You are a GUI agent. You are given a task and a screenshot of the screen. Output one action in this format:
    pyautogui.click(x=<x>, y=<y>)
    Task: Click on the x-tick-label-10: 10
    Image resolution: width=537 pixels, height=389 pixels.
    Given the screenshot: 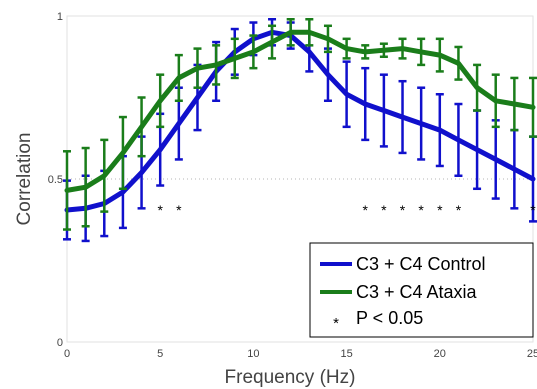 What is the action you would take?
    pyautogui.click(x=253, y=354)
    